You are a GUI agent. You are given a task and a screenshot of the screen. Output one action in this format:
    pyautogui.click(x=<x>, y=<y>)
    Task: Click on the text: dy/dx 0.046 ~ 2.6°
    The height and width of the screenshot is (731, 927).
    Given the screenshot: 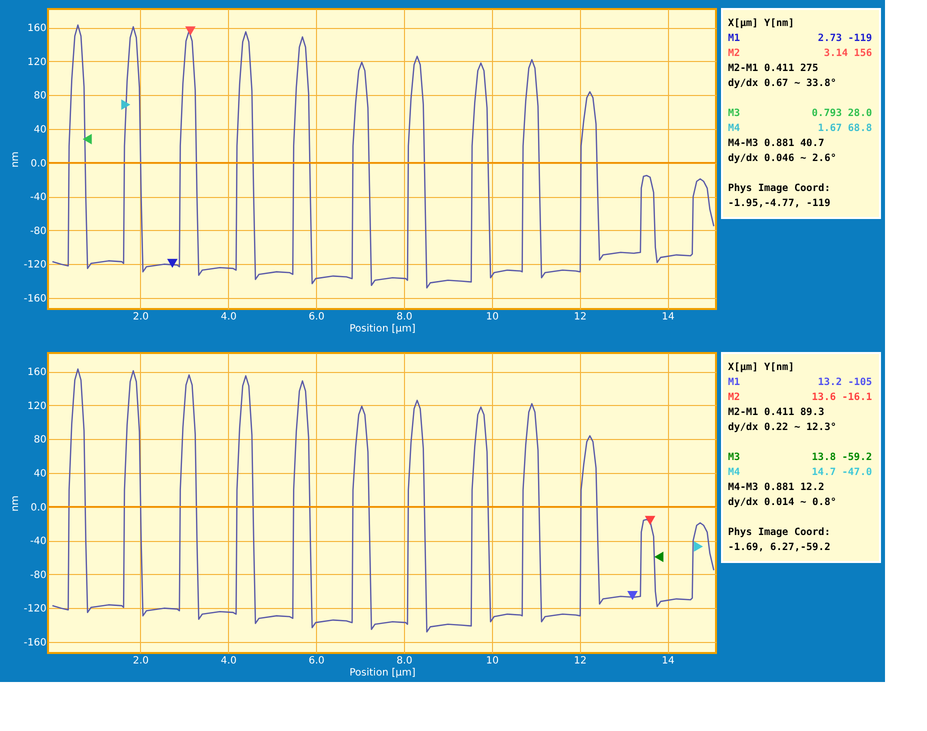 What is the action you would take?
    pyautogui.click(x=782, y=158)
    